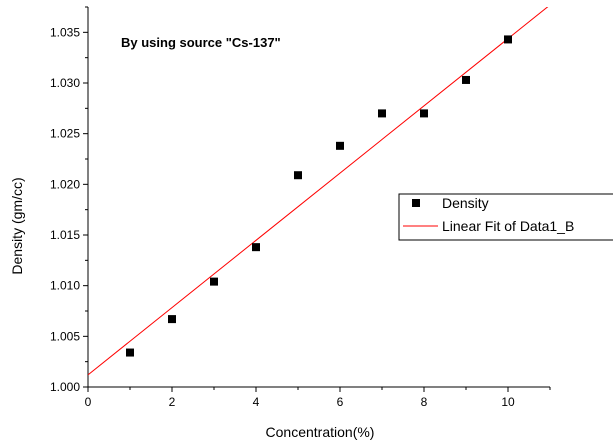 This screenshot has width=613, height=447. I want to click on y-axis-title: Density (gm/cc), so click(17, 225).